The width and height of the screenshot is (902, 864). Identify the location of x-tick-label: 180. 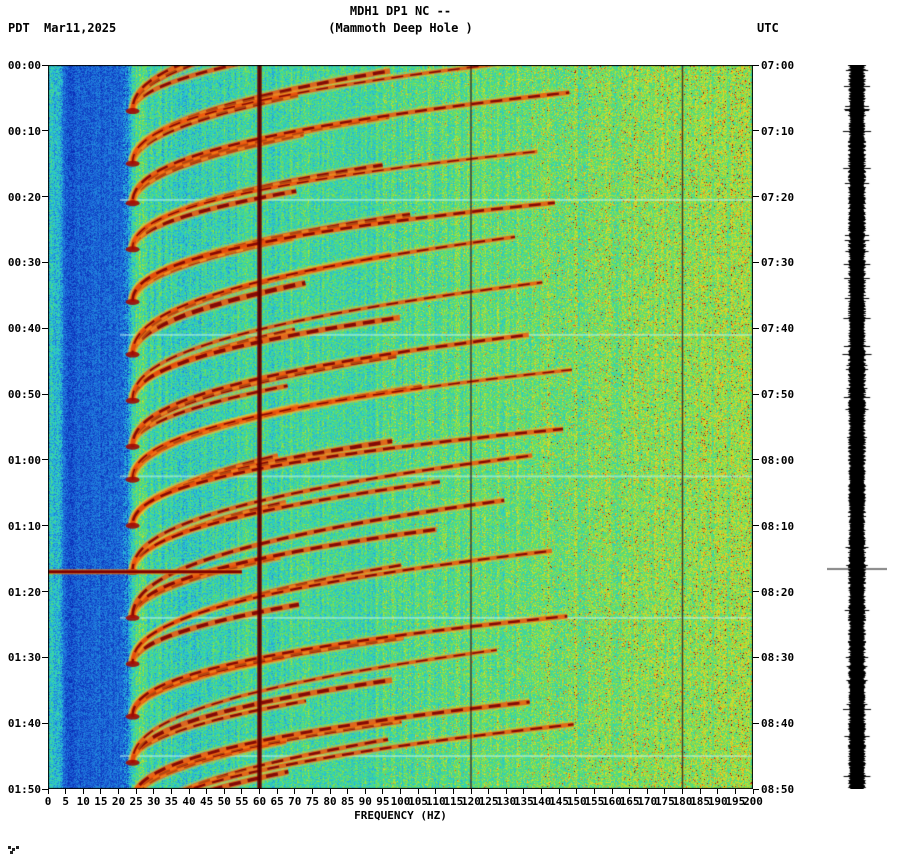
(682, 801).